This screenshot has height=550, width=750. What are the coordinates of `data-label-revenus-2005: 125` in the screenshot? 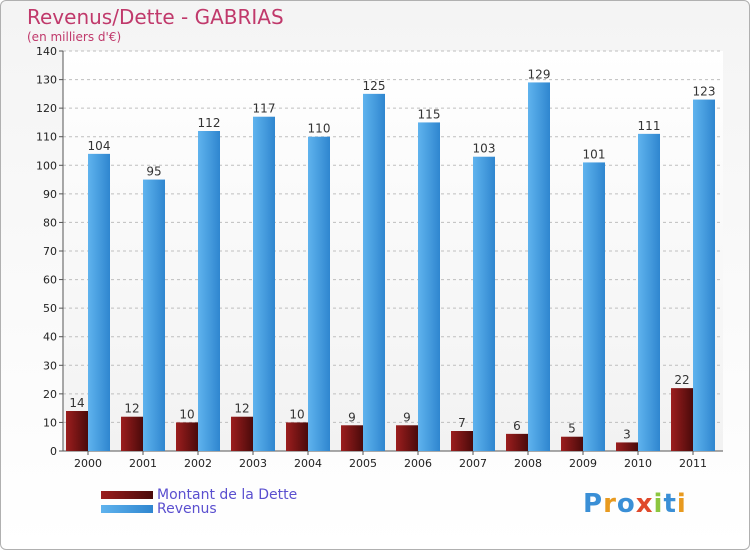 It's located at (374, 86).